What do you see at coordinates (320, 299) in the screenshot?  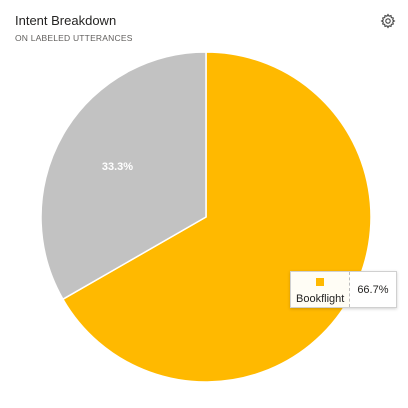 I see `tooltip-label: Bookflight` at bounding box center [320, 299].